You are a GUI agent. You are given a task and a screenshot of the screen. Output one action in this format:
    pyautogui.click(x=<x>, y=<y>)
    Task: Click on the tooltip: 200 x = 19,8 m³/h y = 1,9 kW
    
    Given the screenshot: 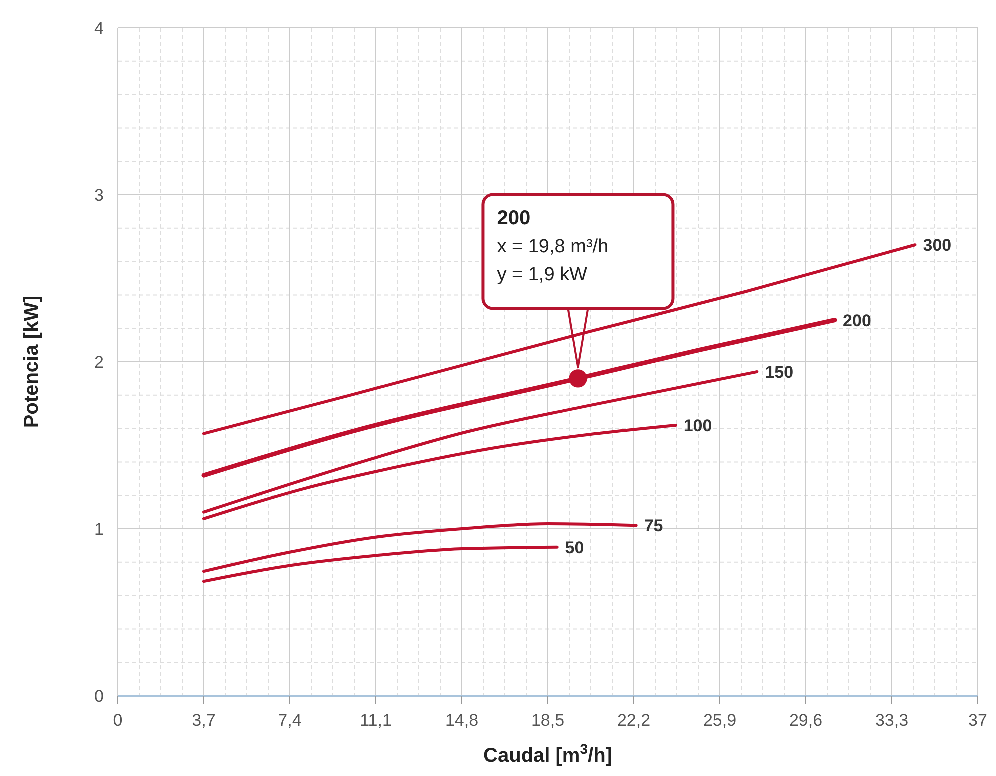 What is the action you would take?
    pyautogui.click(x=578, y=281)
    